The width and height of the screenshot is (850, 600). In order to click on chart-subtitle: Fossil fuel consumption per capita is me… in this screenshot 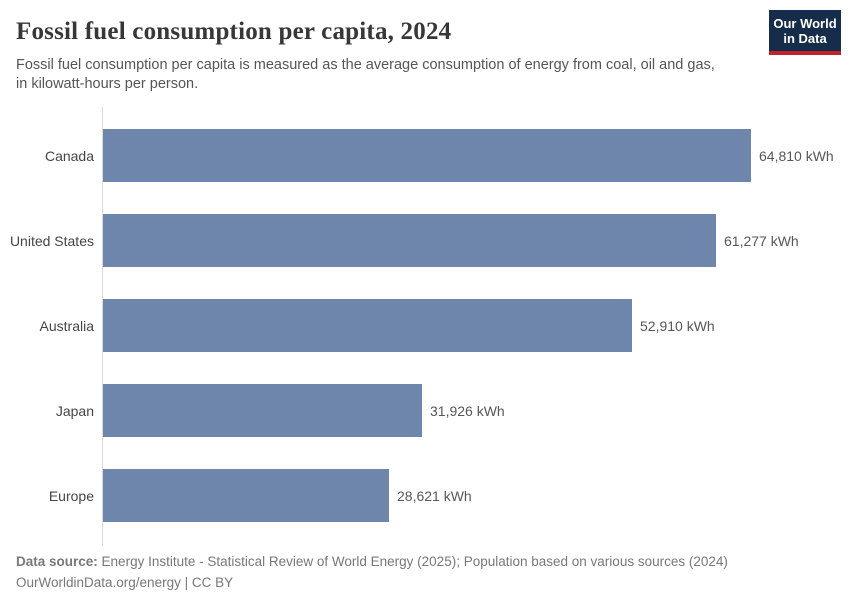, I will do `click(425, 74)`.